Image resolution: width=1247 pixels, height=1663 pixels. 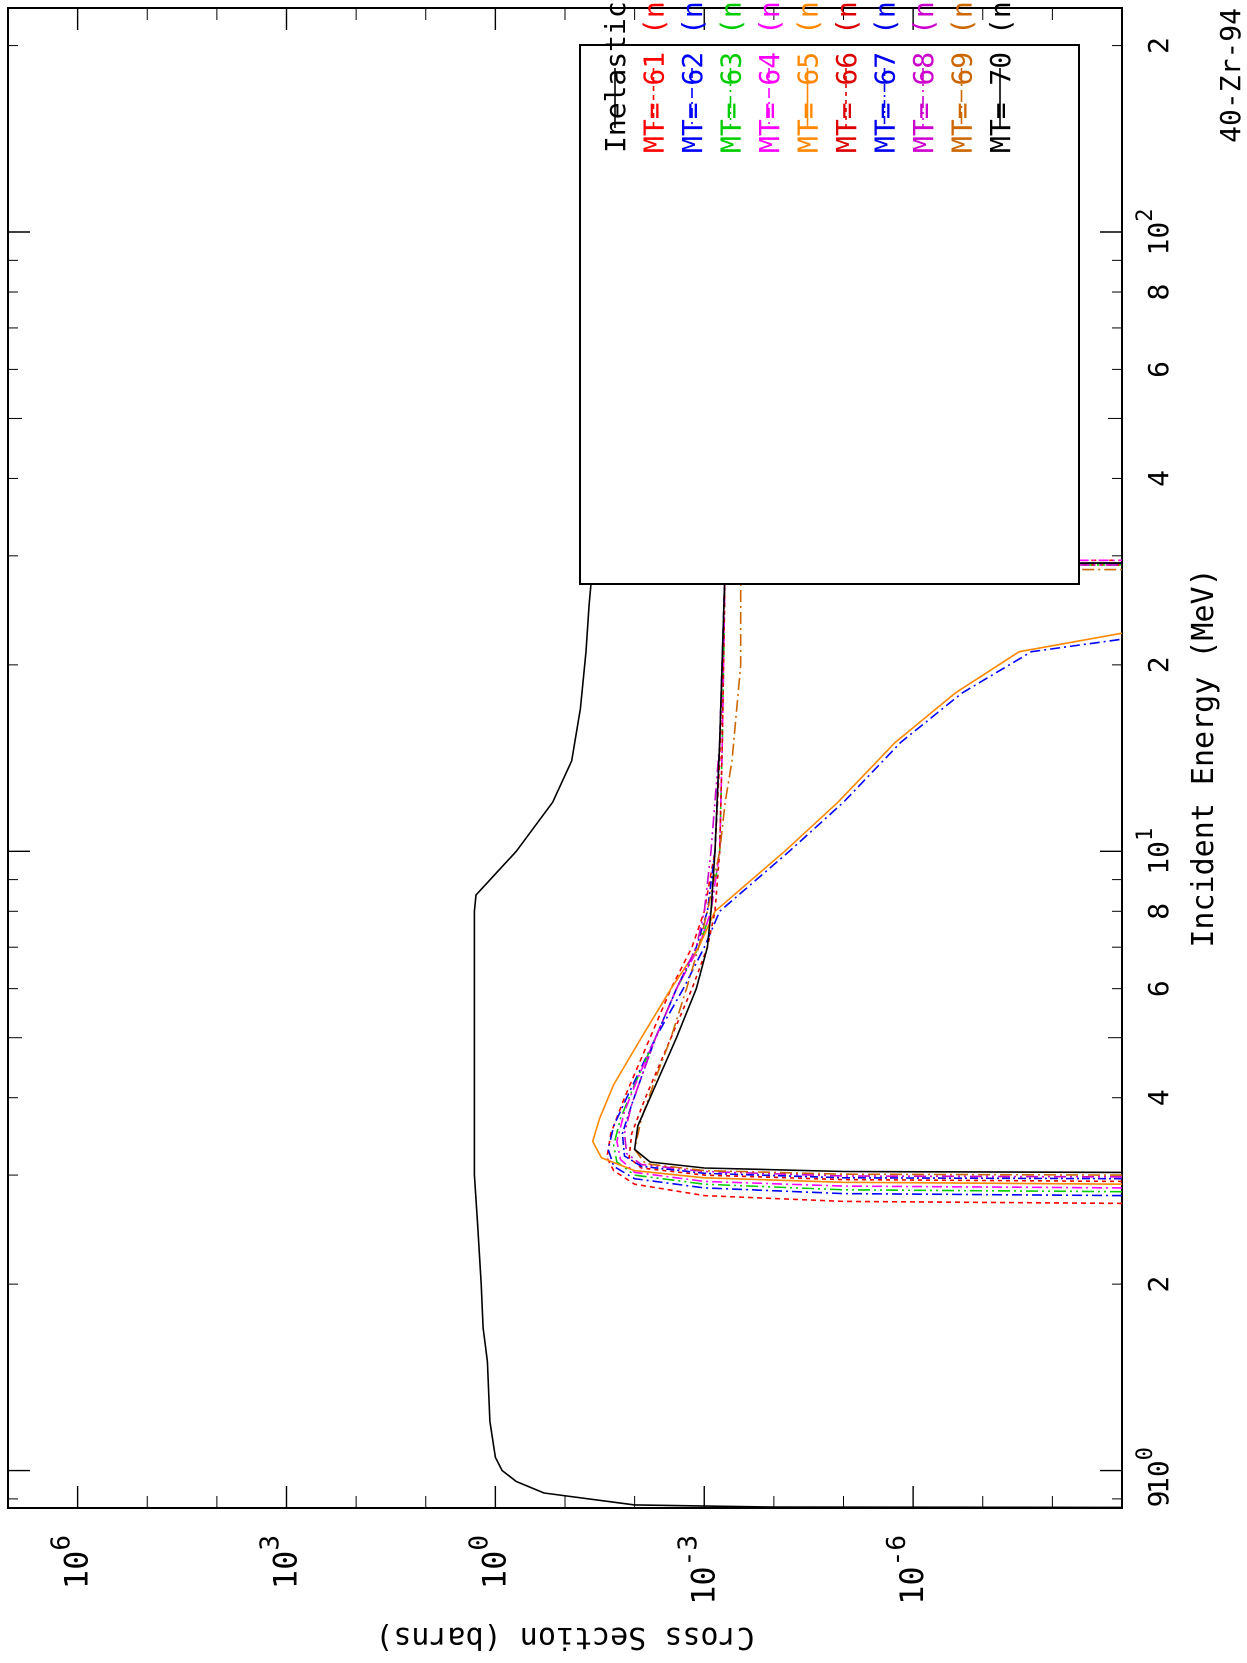 I want to click on legend-box, so click(x=829, y=314).